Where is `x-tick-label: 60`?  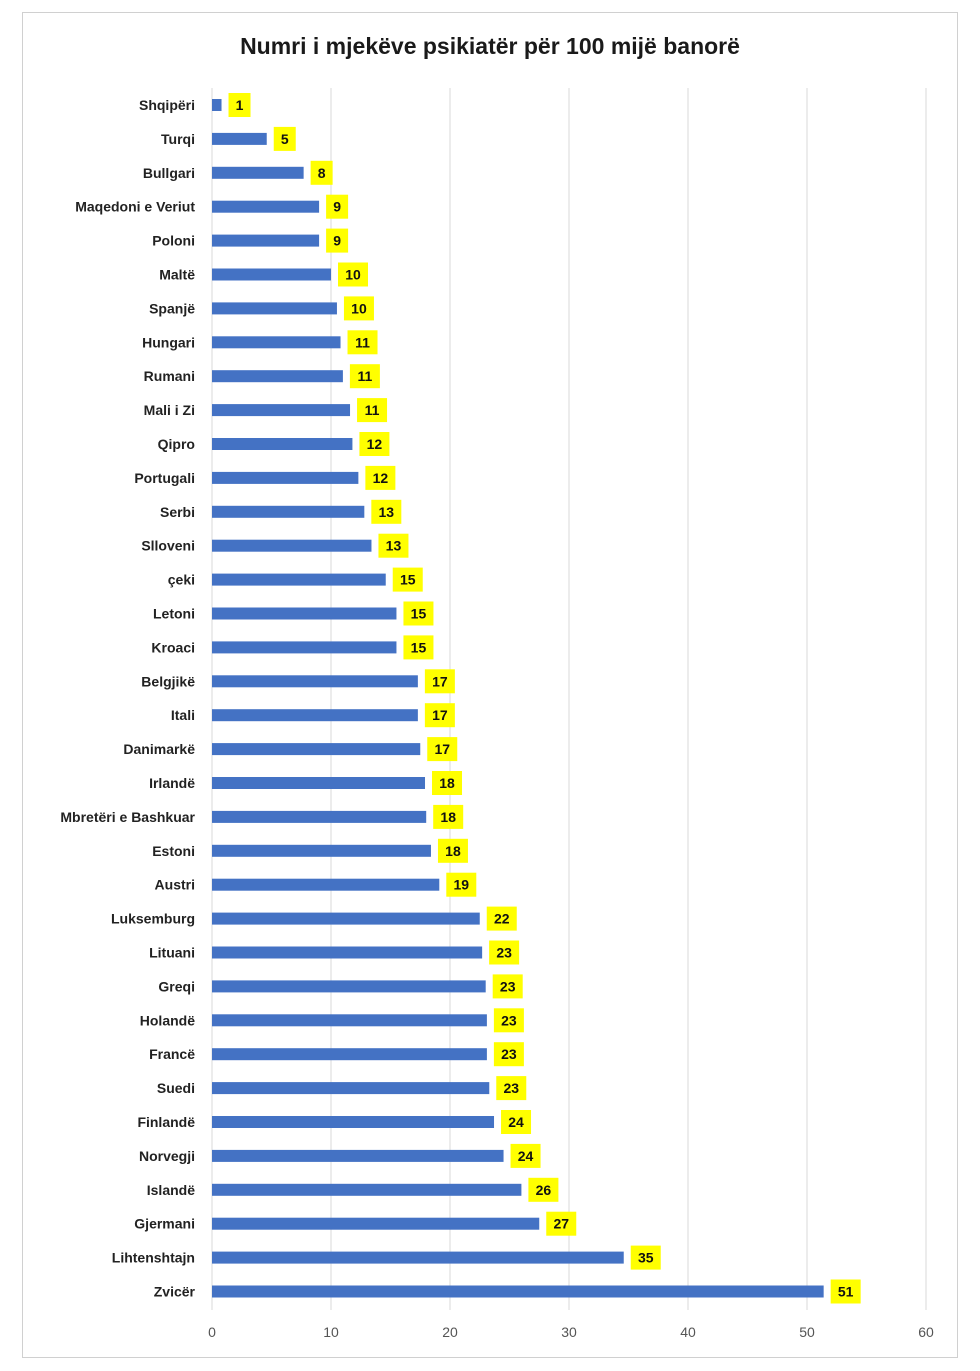
x-tick-label: 60 is located at coordinates (926, 1332).